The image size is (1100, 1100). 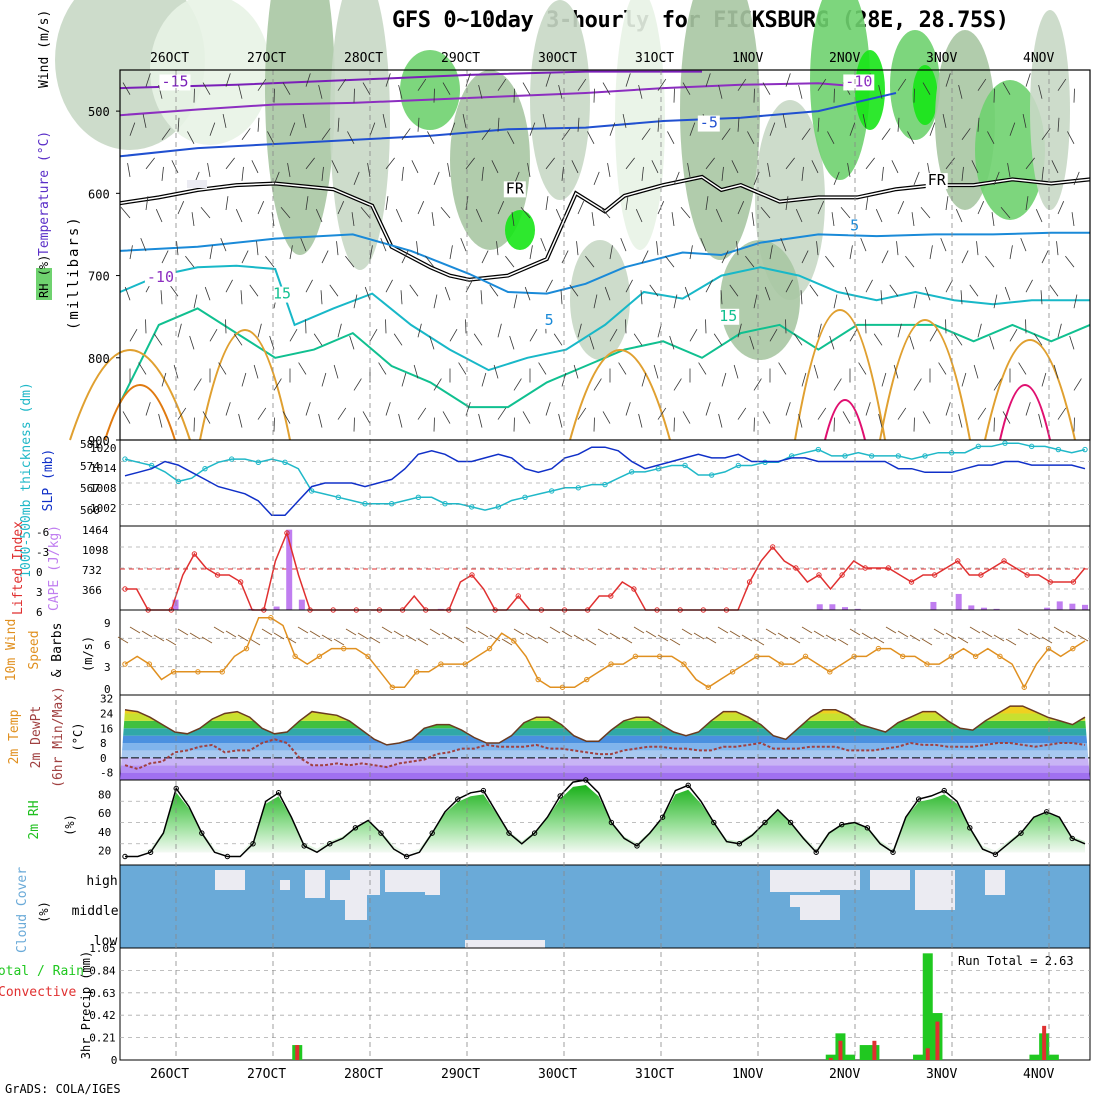 What do you see at coordinates (26, 480) in the screenshot?
I see `thickness-label-text: 1000-500mb thickness (dm)` at bounding box center [26, 480].